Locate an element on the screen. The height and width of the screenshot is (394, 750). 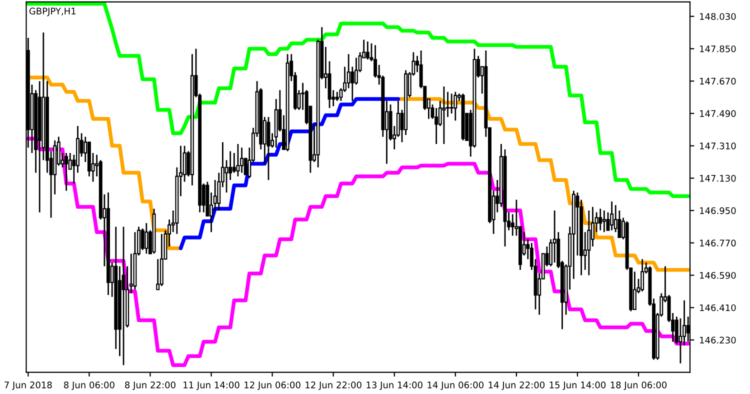
y-tick-label: 146.770 is located at coordinates (718, 243).